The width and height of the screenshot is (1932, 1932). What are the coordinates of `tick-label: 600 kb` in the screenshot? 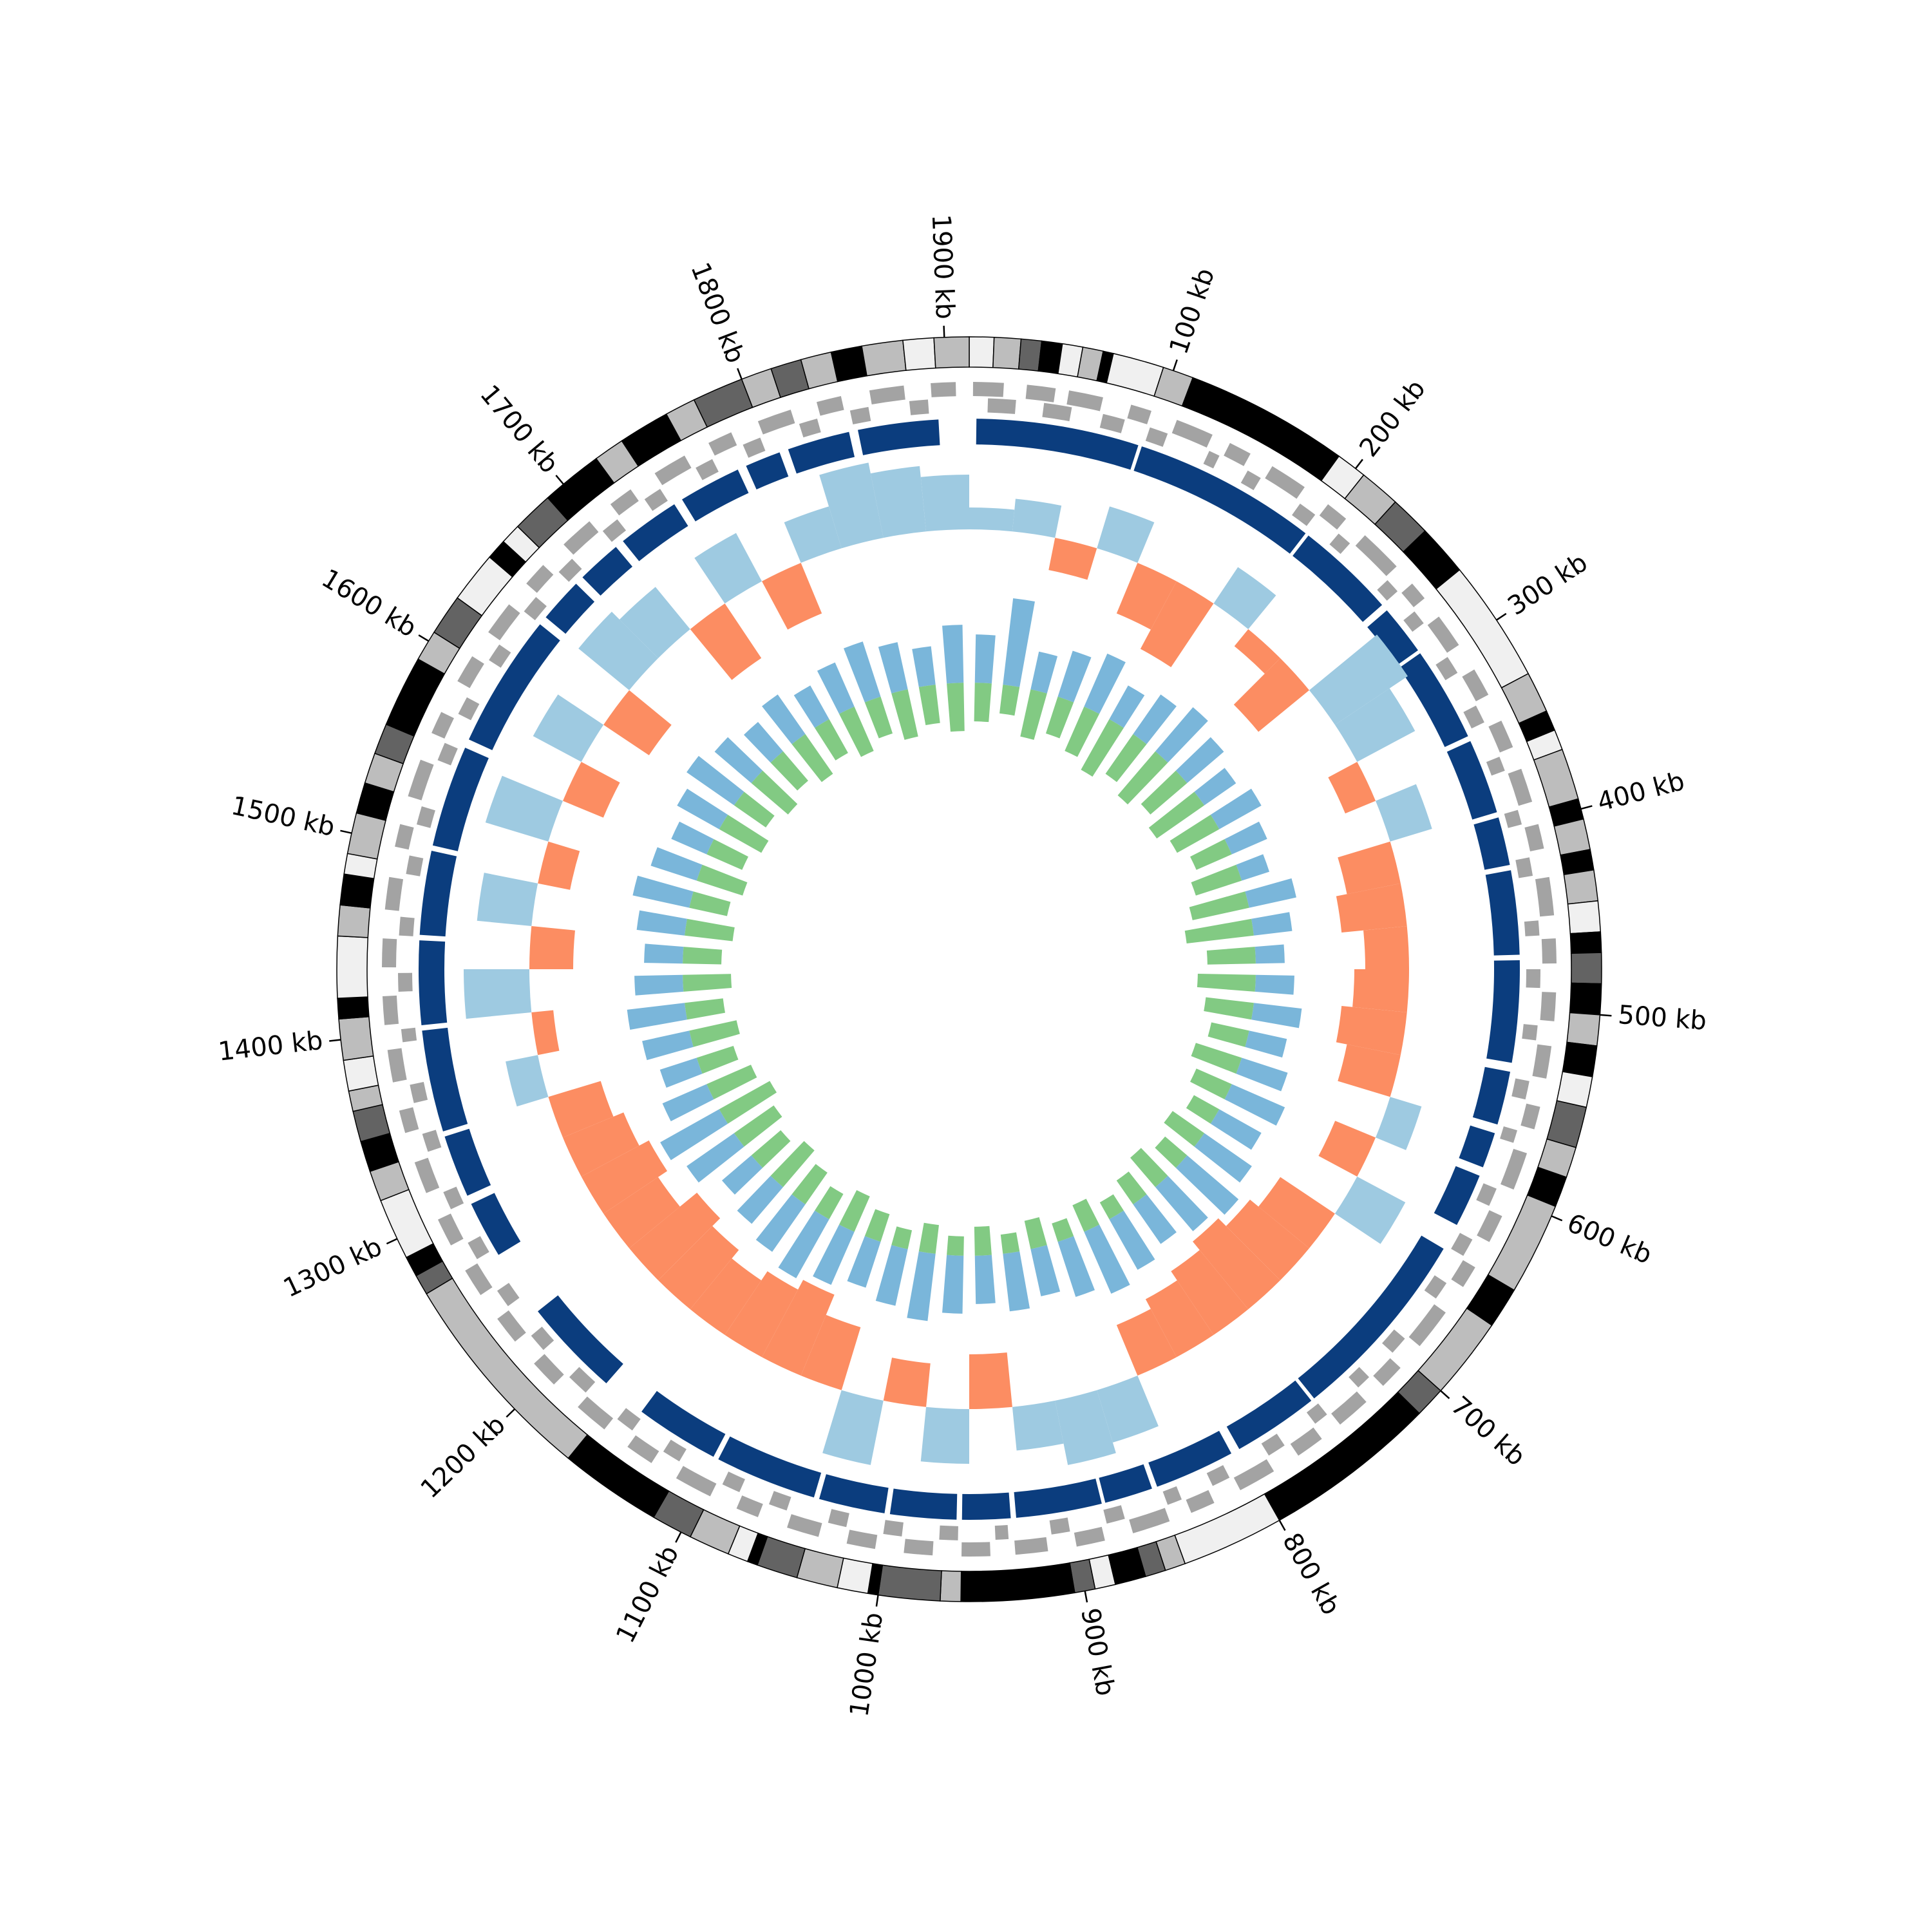 It's located at (1609, 1239).